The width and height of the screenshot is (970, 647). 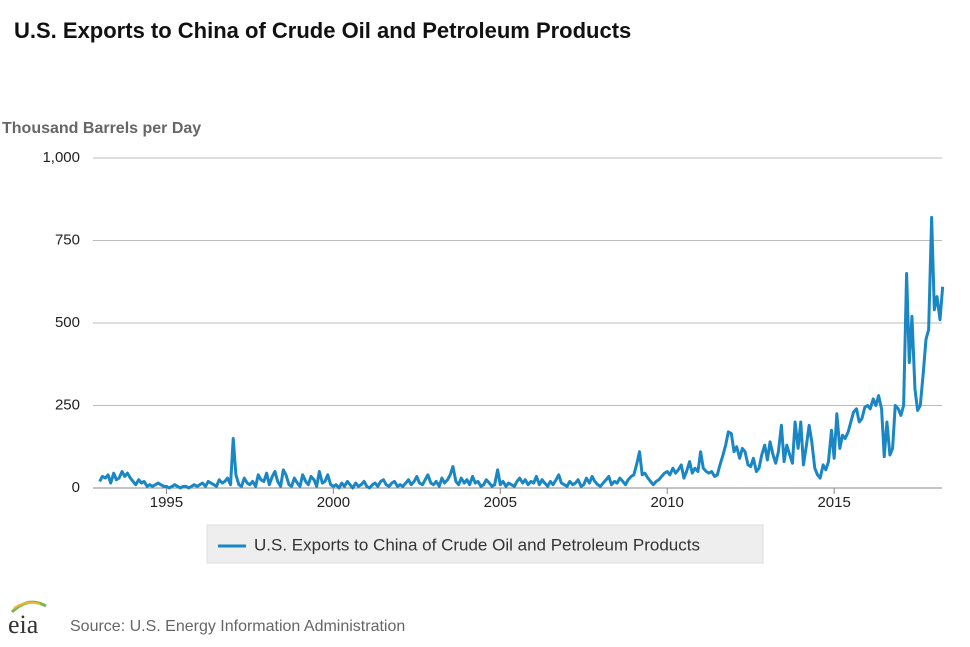 What do you see at coordinates (23, 624) in the screenshot?
I see `logo: eia` at bounding box center [23, 624].